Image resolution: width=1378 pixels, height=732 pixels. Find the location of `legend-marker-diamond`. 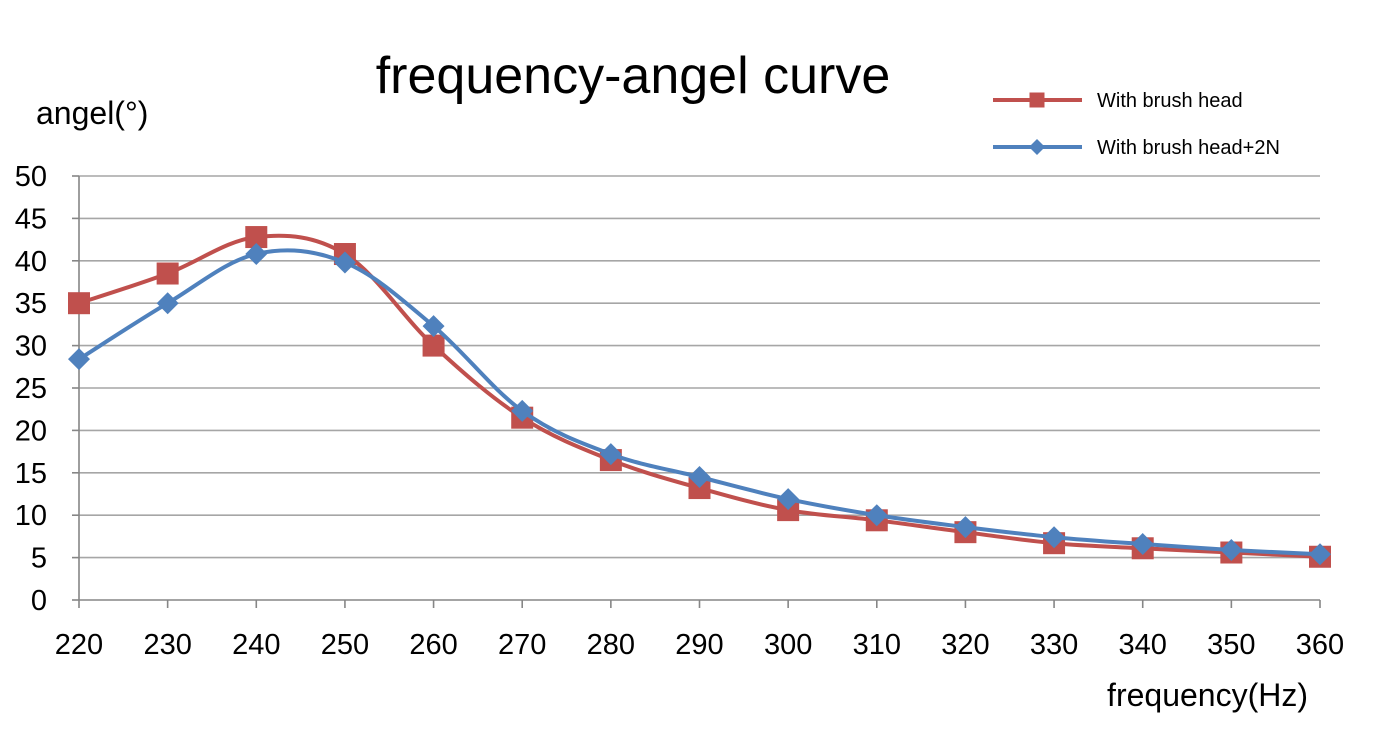

legend-marker-diamond is located at coordinates (1037, 147).